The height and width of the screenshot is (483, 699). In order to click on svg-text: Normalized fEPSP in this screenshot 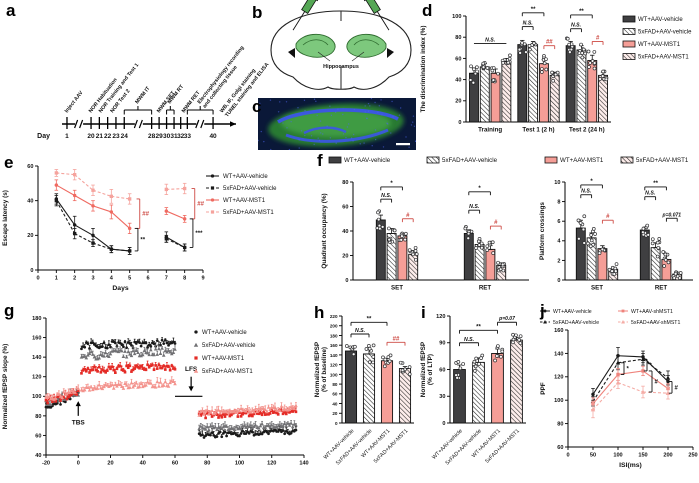, I will do `click(423, 369)`.